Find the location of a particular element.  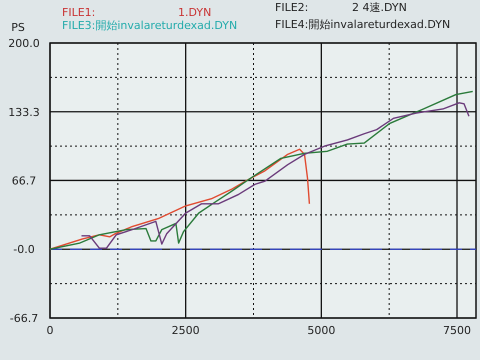

ytick: -66.7 is located at coordinates (24, 318).